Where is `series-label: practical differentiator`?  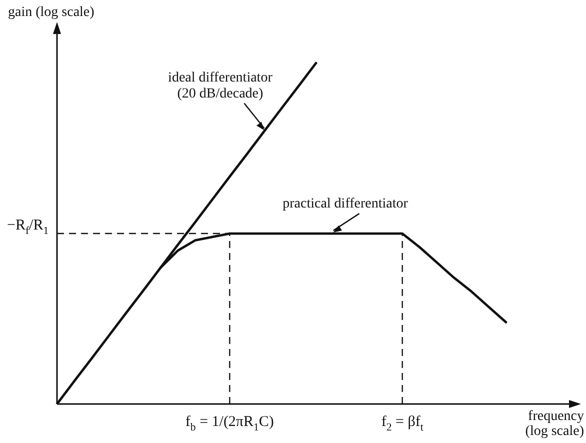 series-label: practical differentiator is located at coordinates (345, 204).